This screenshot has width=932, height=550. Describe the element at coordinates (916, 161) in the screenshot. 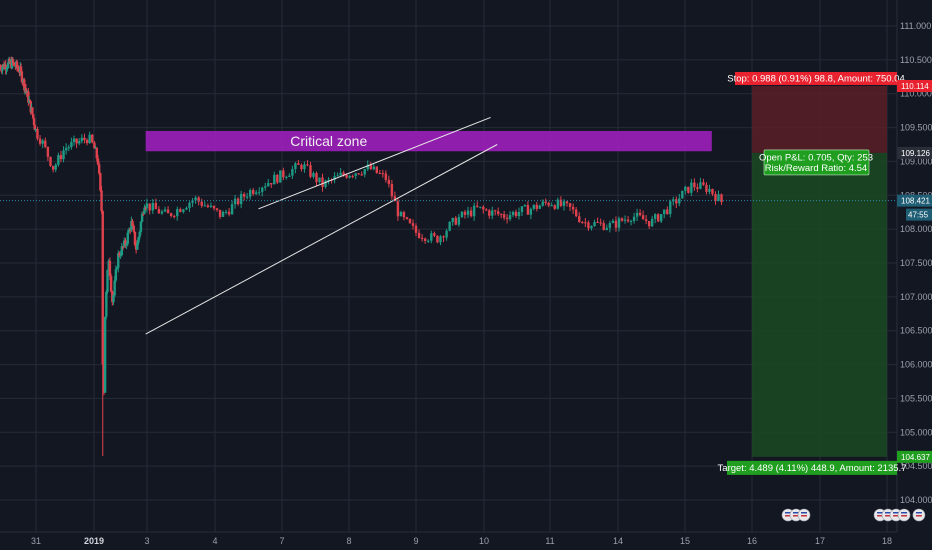

I see `price-tick-label: 109.000` at that location.